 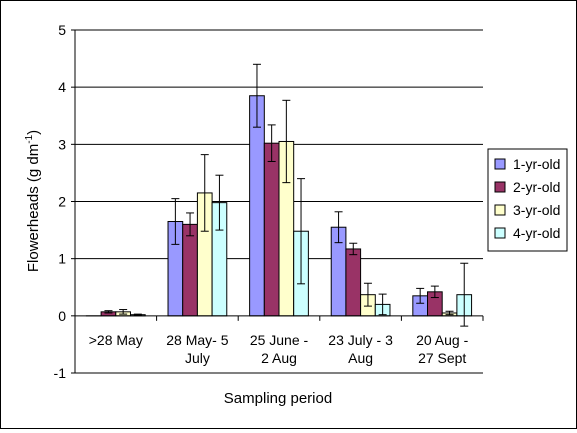 What do you see at coordinates (536, 233) in the screenshot?
I see `legend-label: 4-yr-old` at bounding box center [536, 233].